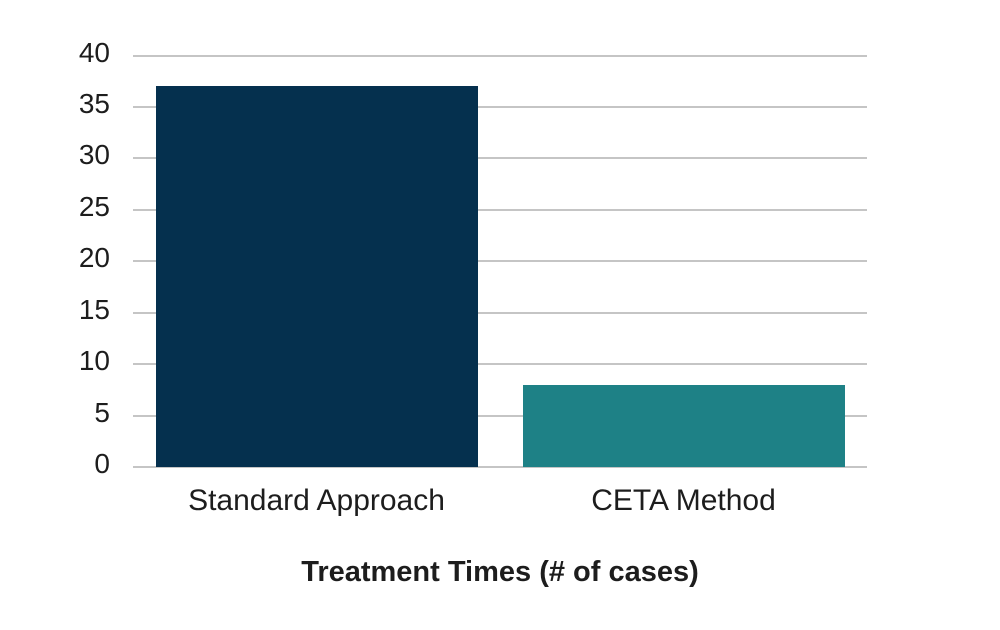  What do you see at coordinates (94, 258) in the screenshot?
I see `y-axis-tick-label: 20` at bounding box center [94, 258].